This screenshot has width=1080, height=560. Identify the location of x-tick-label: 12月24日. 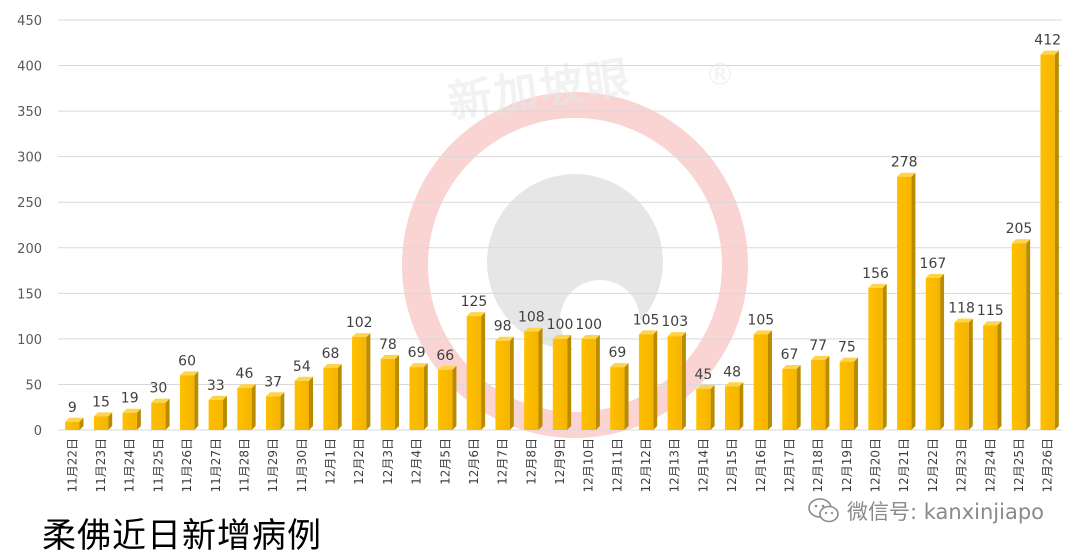
(990, 465).